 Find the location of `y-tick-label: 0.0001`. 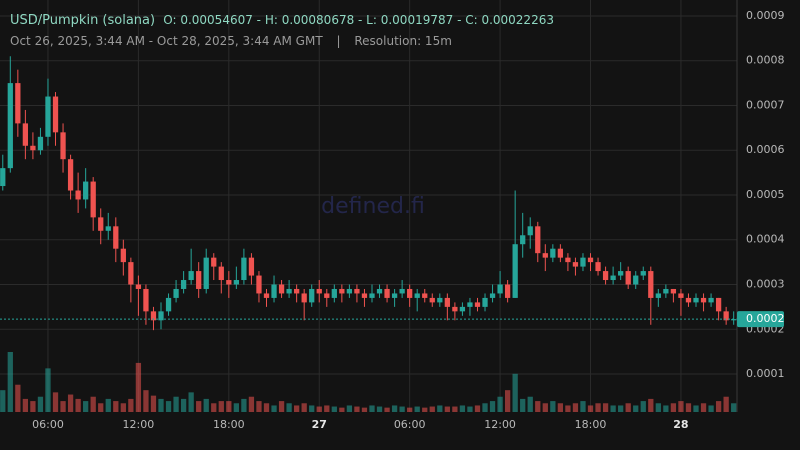

y-tick-label: 0.0001 is located at coordinates (765, 373).